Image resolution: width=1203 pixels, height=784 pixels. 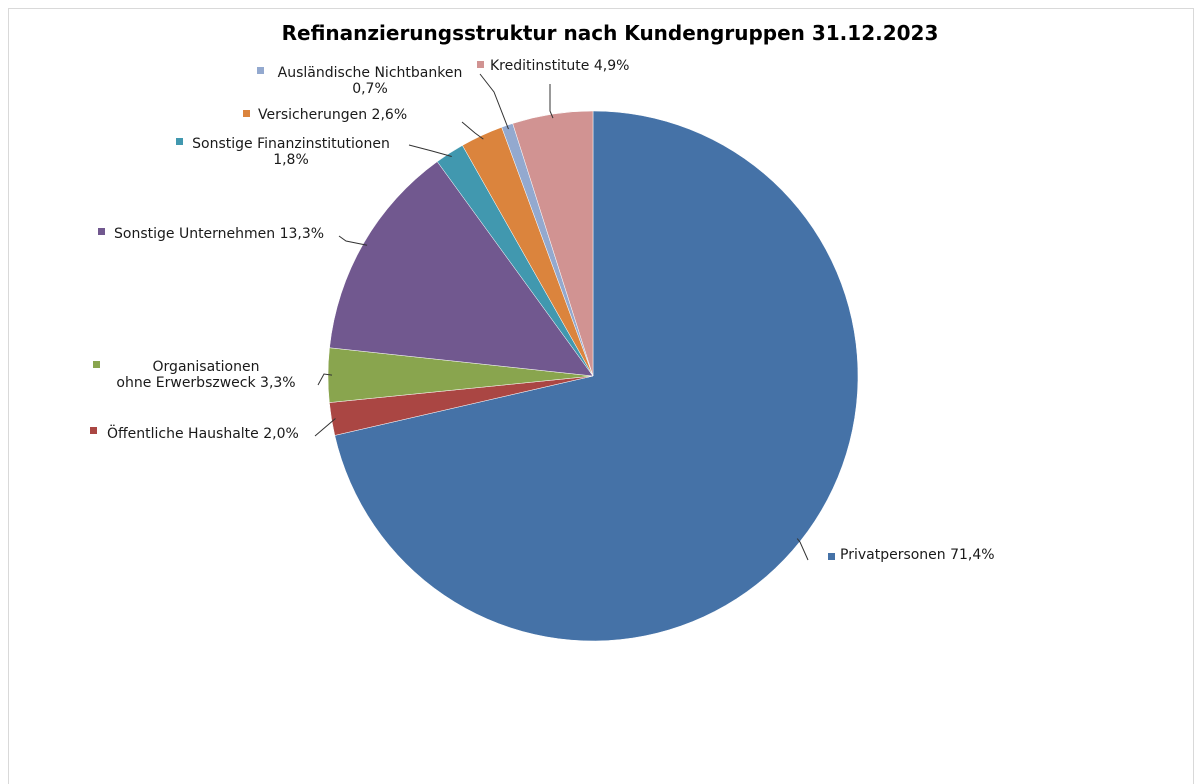 I want to click on slice-label-3-line-1: Organisationen, so click(x=206, y=367).